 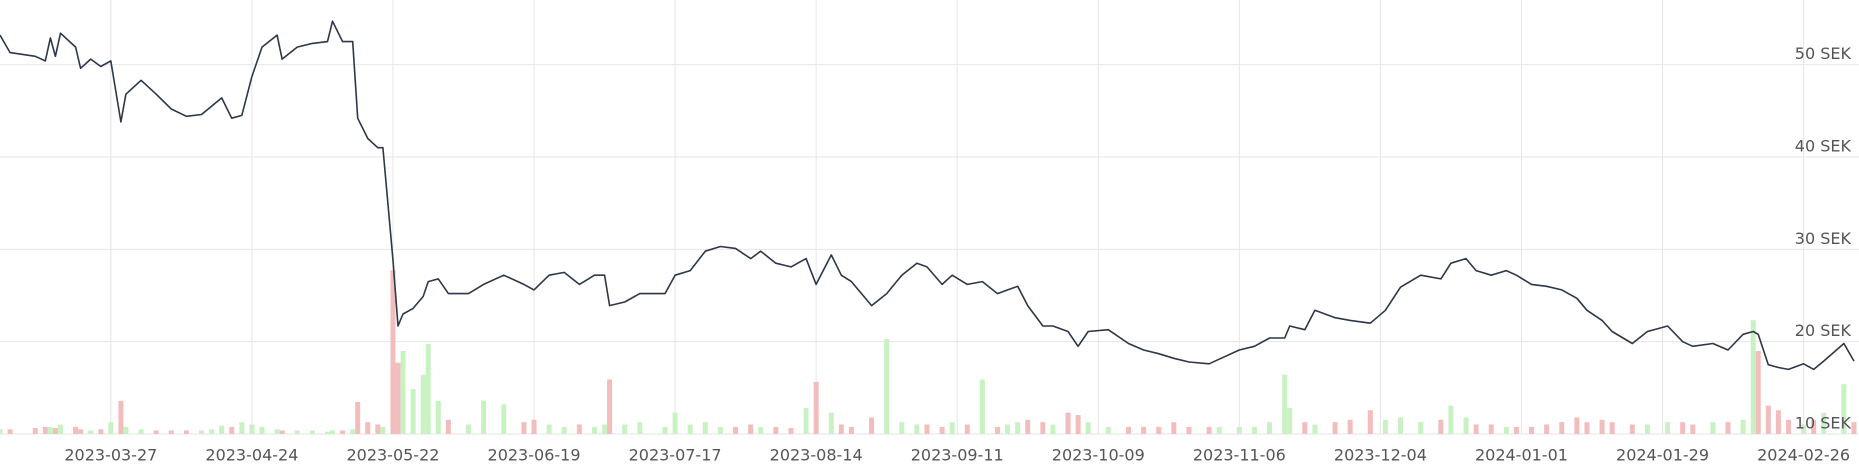 What do you see at coordinates (1521, 455) in the screenshot?
I see `x-tick-label: 2024-01-01` at bounding box center [1521, 455].